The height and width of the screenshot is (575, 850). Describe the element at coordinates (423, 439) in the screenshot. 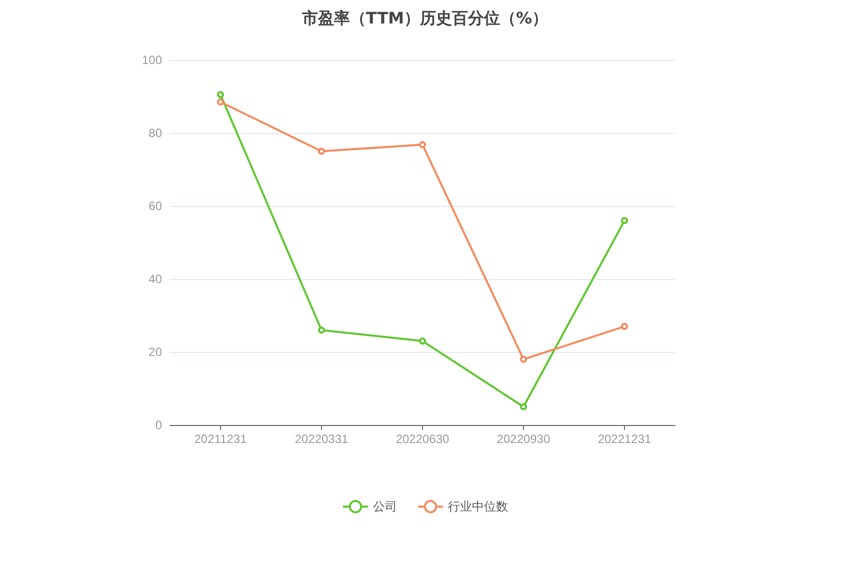

I see `x-tick-label: 20220630` at that location.